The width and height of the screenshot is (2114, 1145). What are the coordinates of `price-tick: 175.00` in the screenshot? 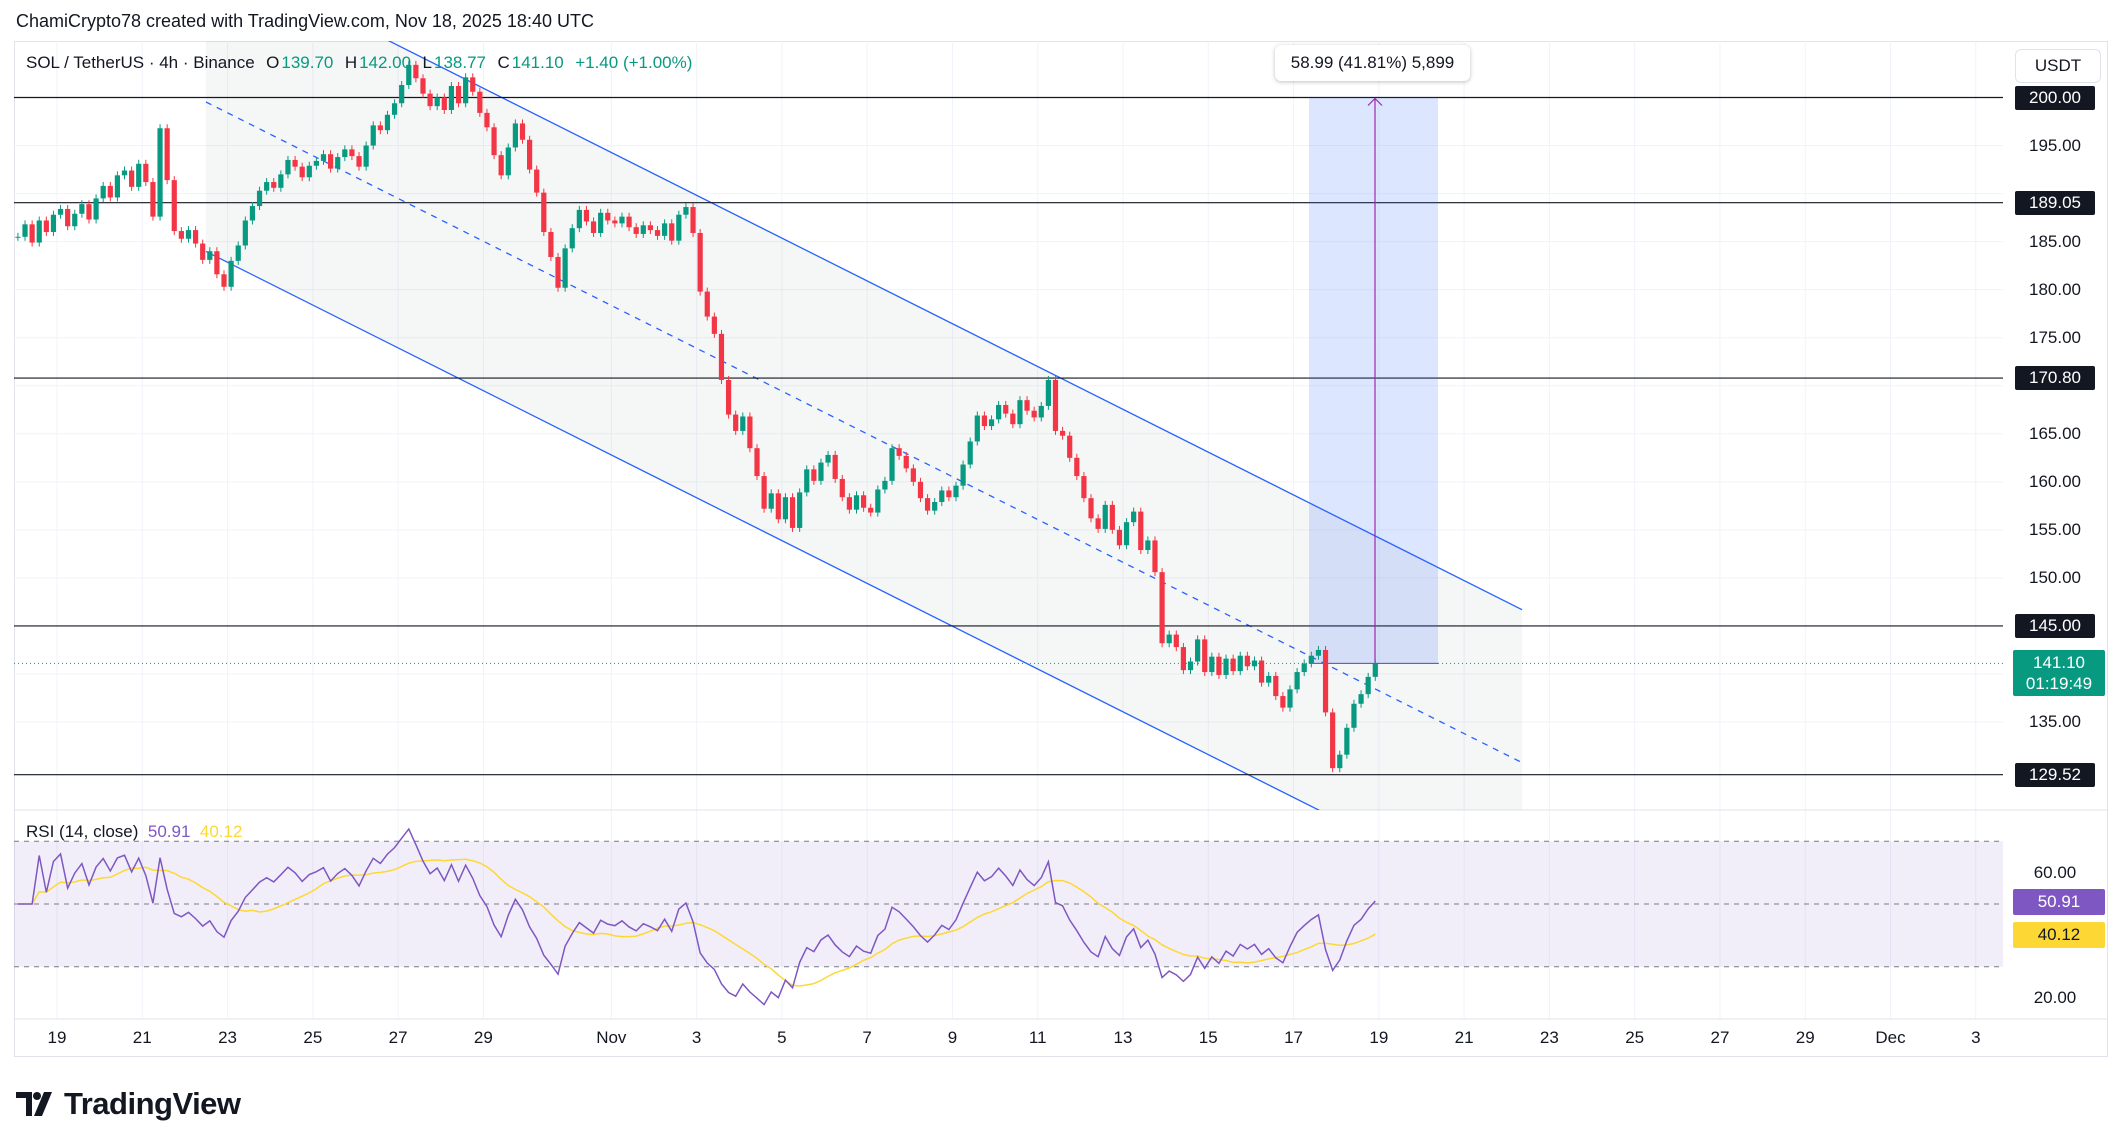 It's located at (2055, 337).